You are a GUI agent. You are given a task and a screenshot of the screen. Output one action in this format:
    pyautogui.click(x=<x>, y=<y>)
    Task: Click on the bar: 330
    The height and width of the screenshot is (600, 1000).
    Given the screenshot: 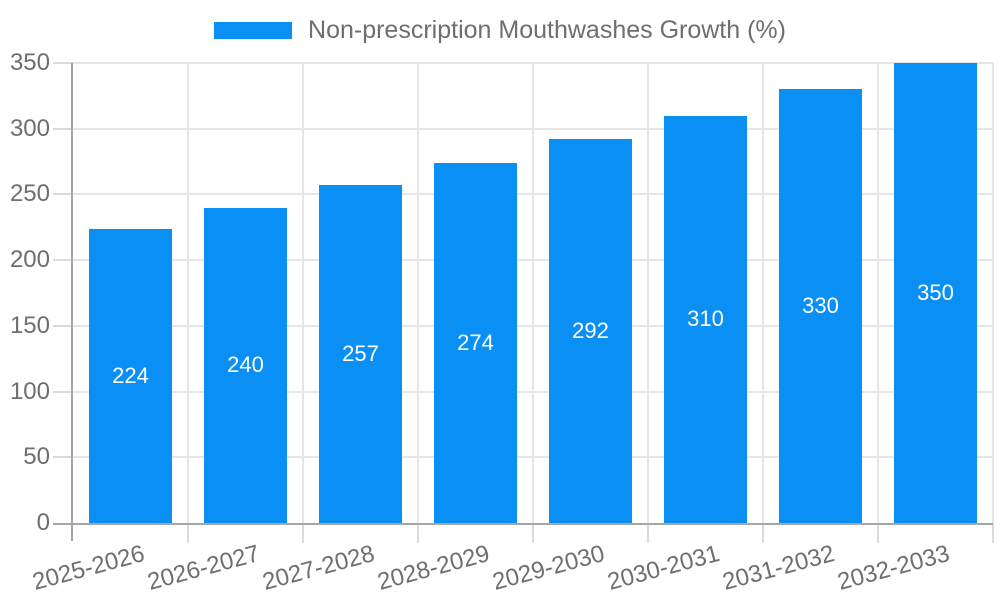 What is the action you would take?
    pyautogui.click(x=820, y=306)
    